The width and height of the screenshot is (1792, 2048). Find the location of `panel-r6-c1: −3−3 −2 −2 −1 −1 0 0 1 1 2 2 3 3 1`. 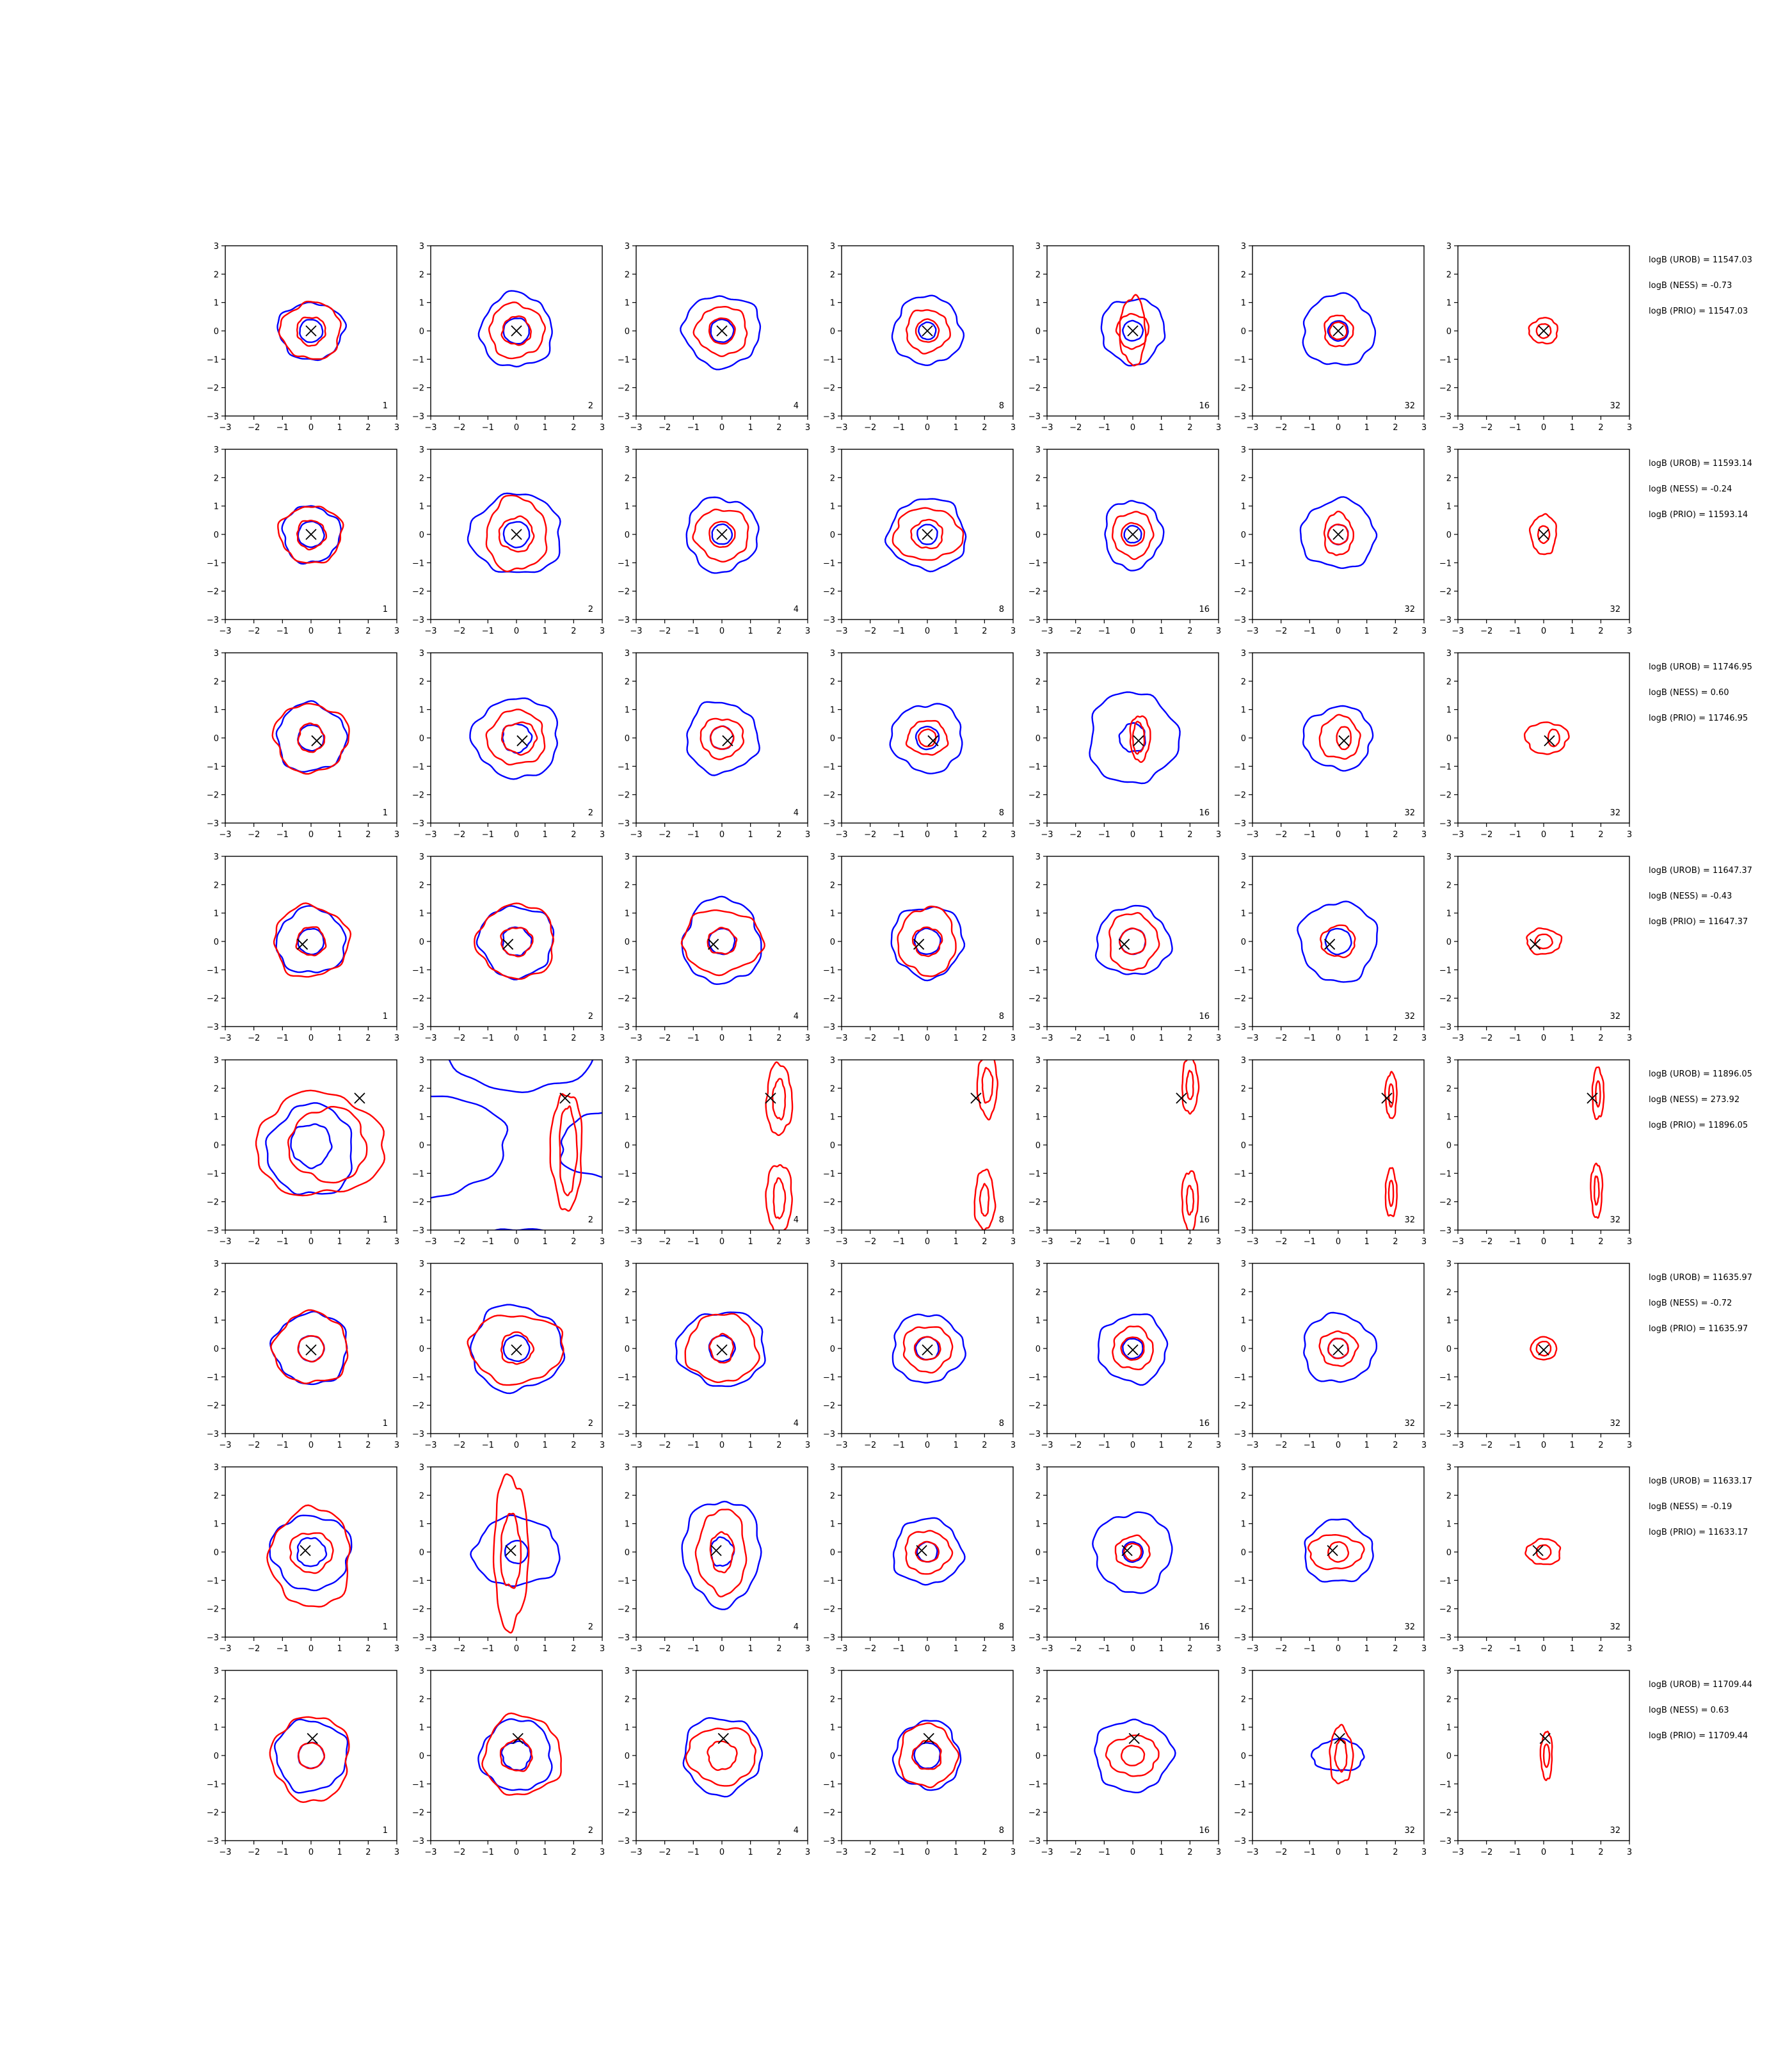

panel-r6-c1: −3−3 −2 −2 −1 −1 0 0 1 1 2 2 3 3 1 is located at coordinates (303, 1355).